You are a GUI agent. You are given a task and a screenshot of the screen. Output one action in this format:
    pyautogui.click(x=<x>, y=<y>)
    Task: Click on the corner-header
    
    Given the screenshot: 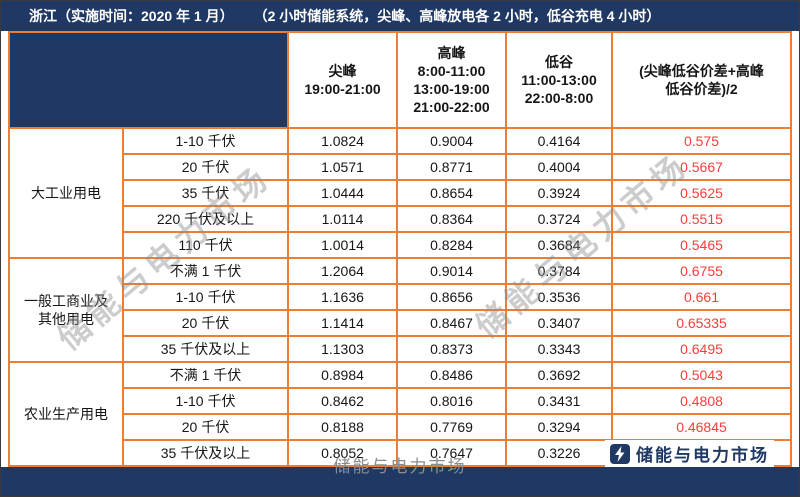 What is the action you would take?
    pyautogui.click(x=148, y=80)
    